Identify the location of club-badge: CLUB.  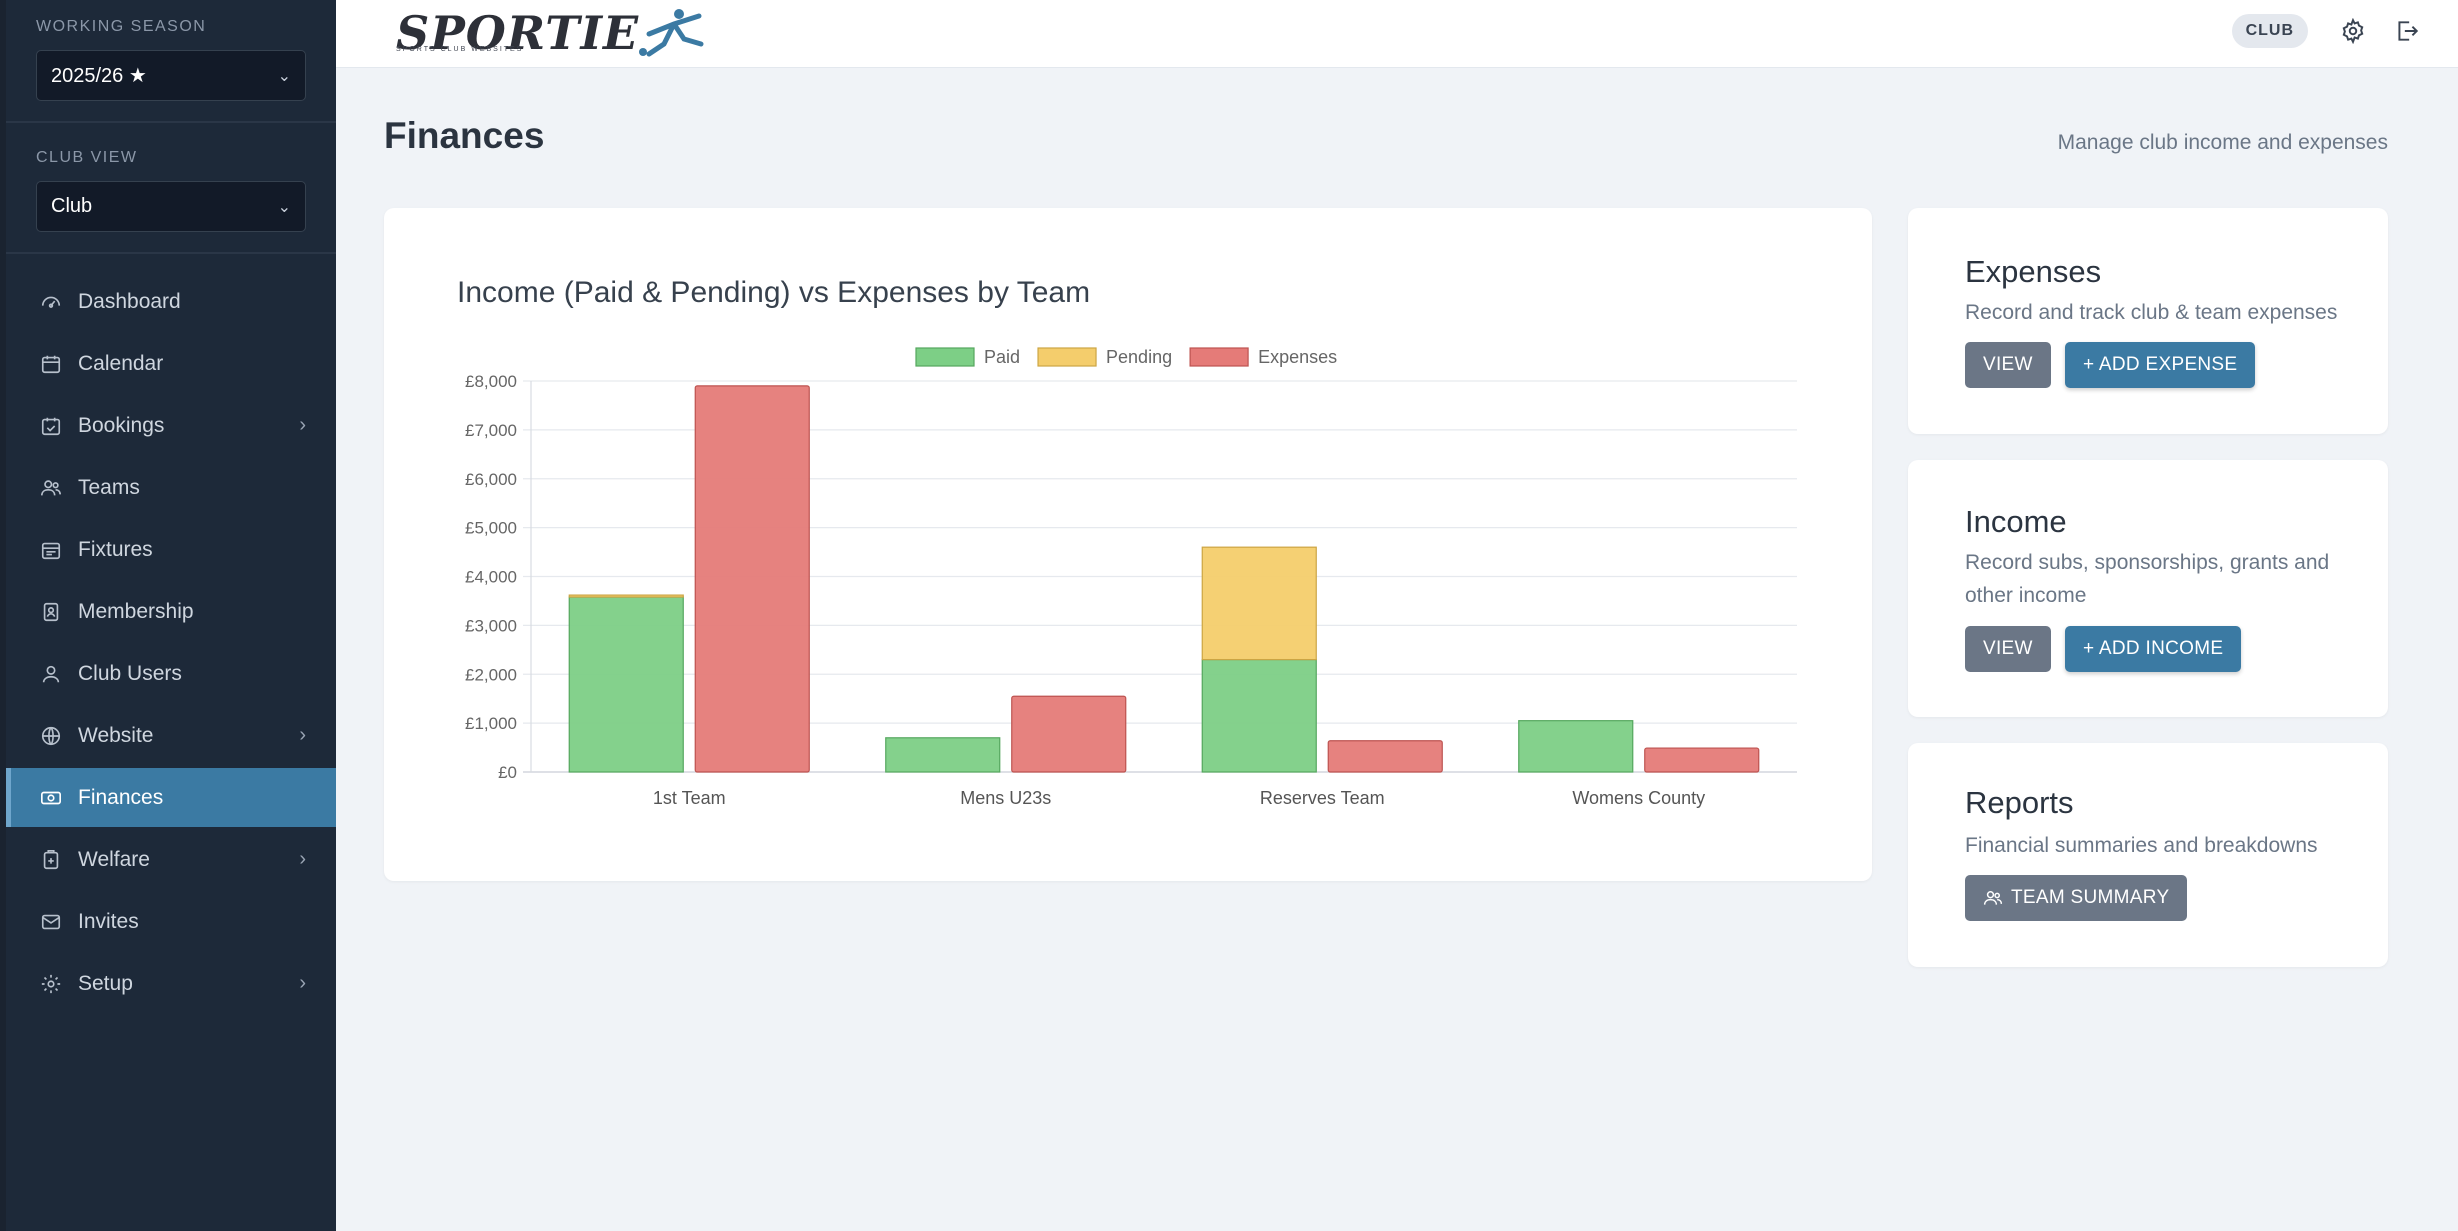
(2269, 31).